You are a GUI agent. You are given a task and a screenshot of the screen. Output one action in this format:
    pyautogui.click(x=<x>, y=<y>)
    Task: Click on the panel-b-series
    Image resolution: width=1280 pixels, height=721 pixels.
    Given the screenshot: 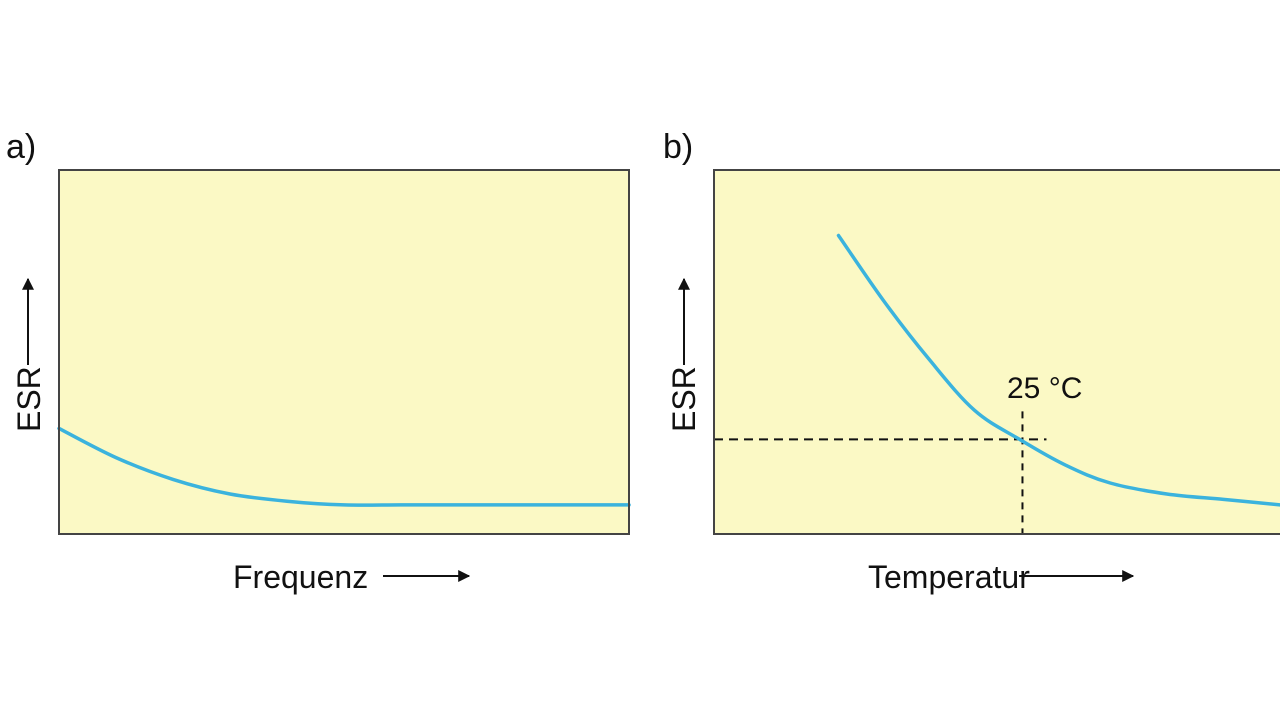 What is the action you would take?
    pyautogui.click(x=1058, y=370)
    